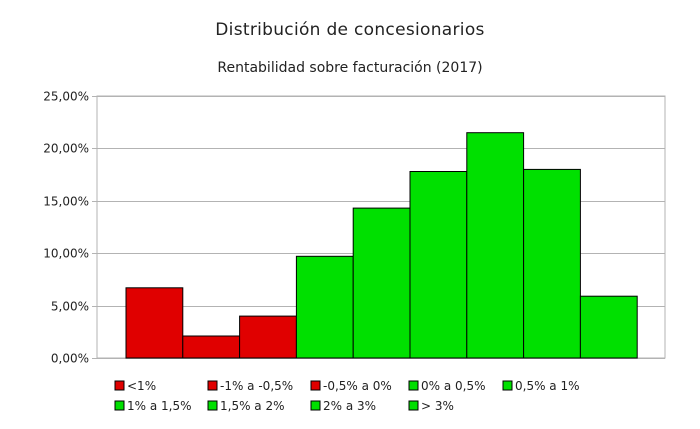 The image size is (700, 429). I want to click on legend-label: 1,5% a 2%, so click(252, 406).